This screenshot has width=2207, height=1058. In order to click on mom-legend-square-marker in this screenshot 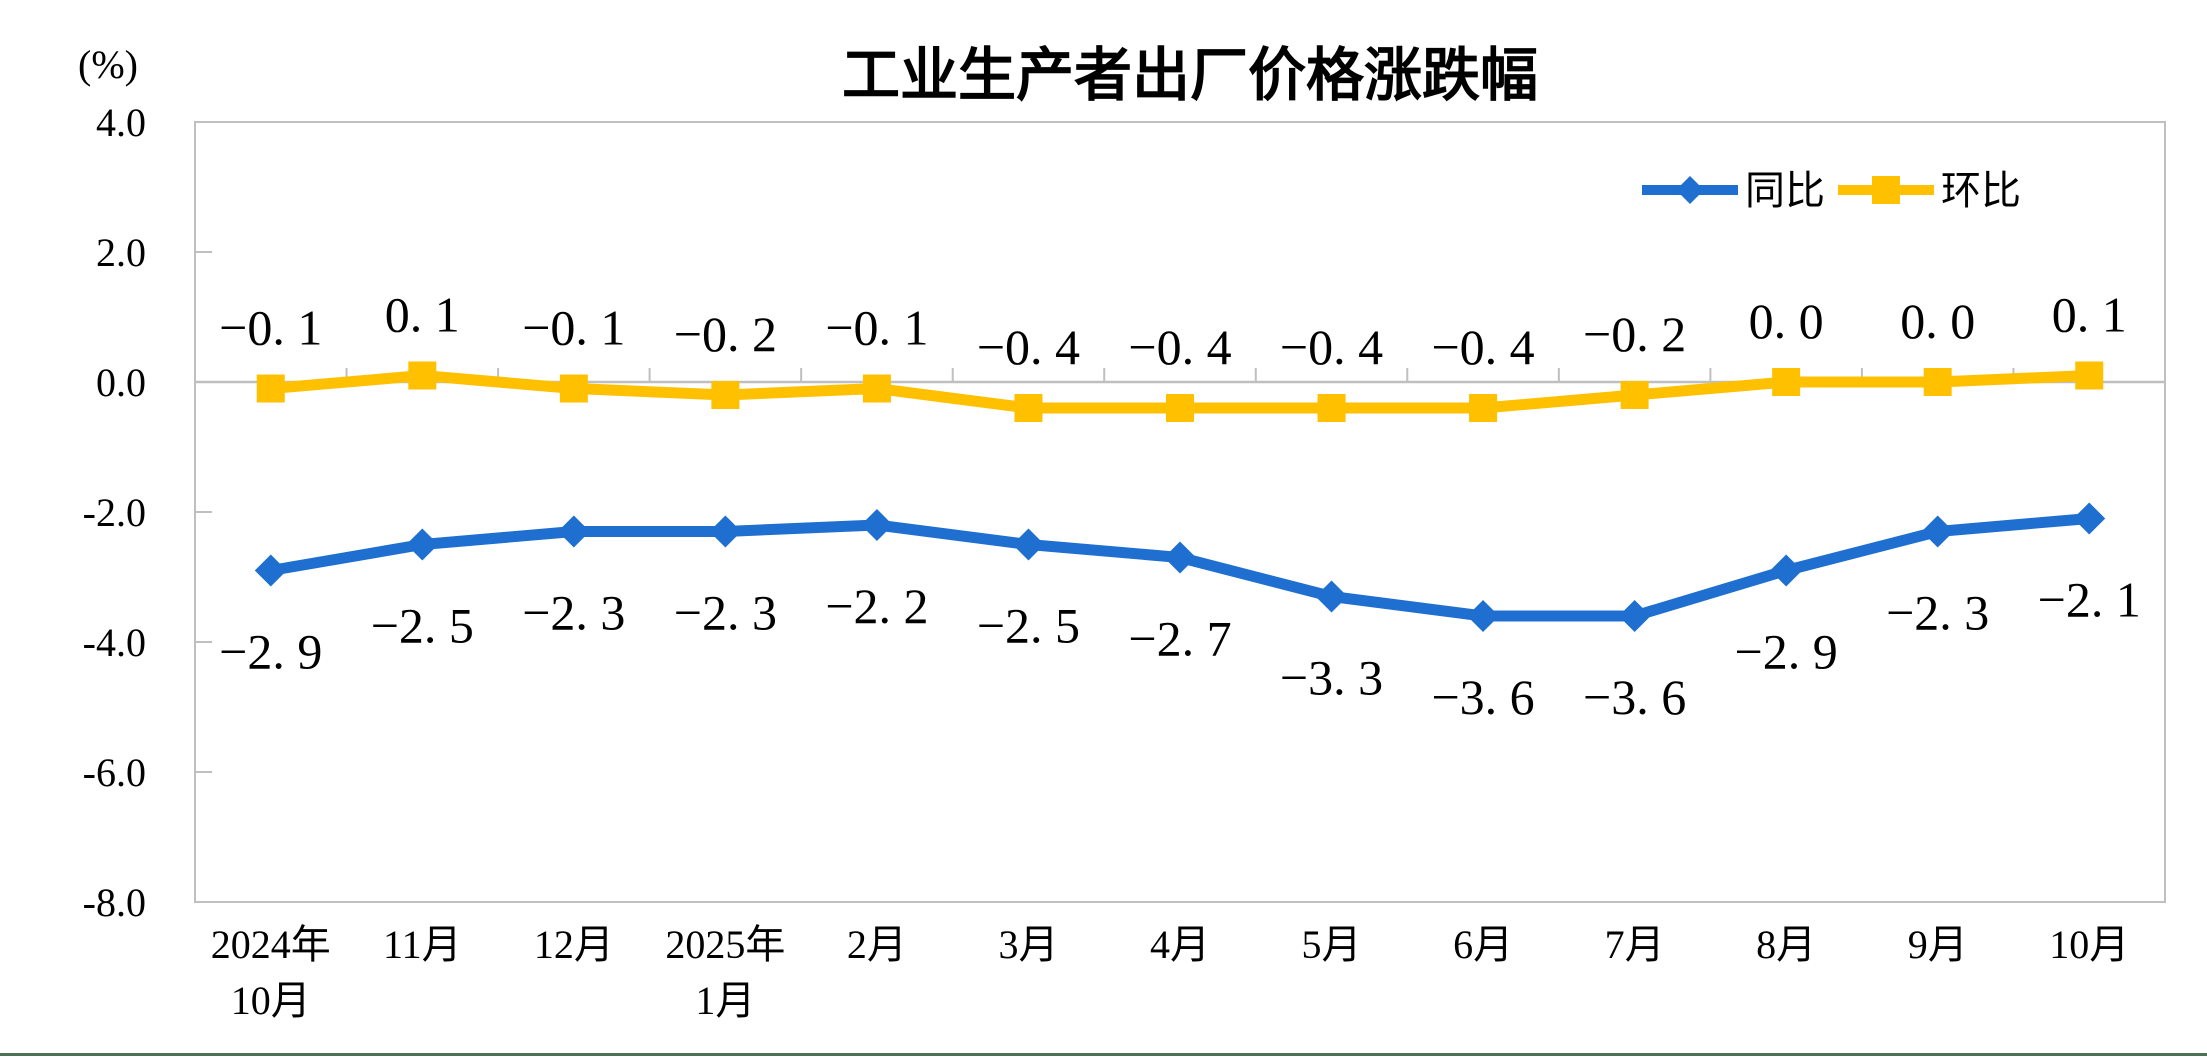, I will do `click(1886, 190)`.